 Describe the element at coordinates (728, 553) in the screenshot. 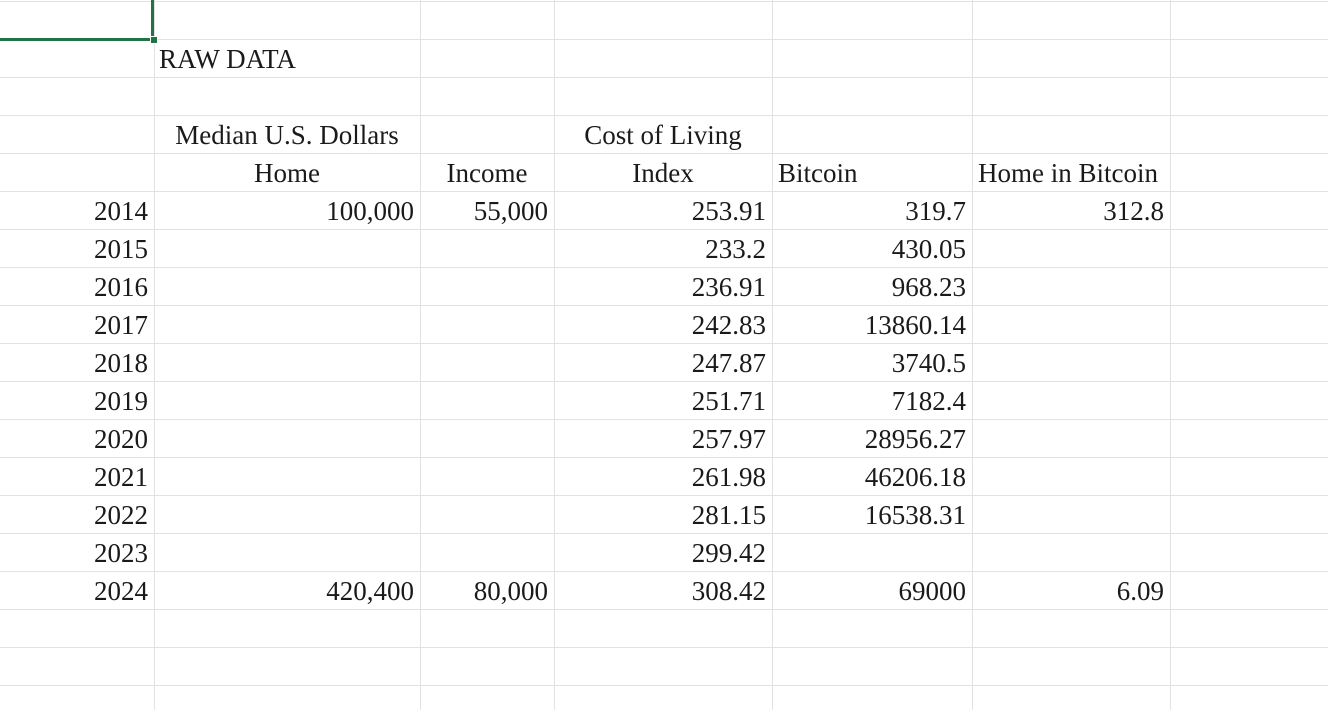

I see `cell-index: 299.42` at that location.